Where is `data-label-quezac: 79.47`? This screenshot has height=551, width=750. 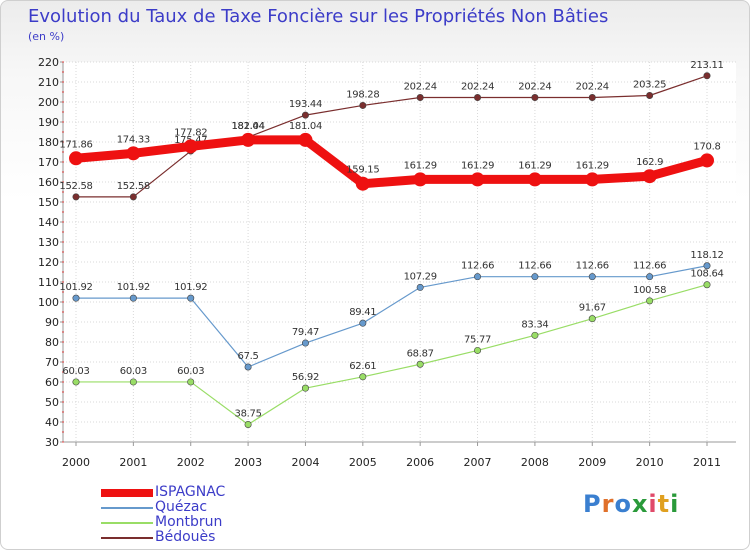 data-label-quezac: 79.47 is located at coordinates (305, 332).